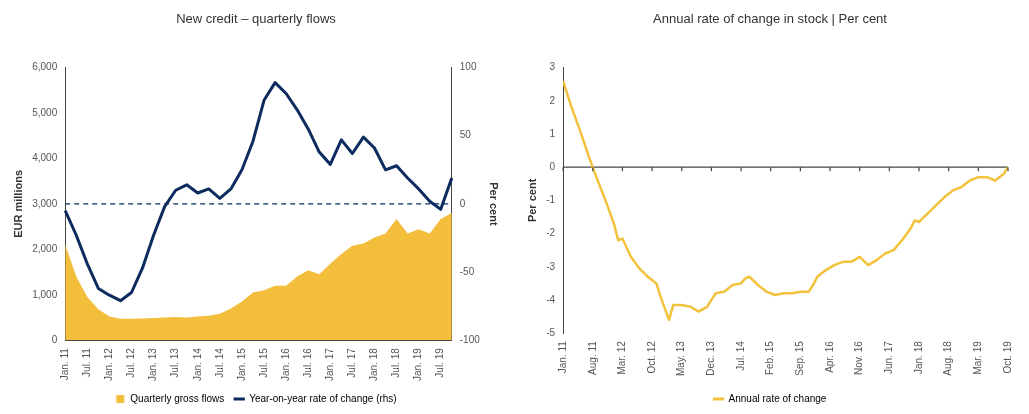 Image resolution: width=1029 pixels, height=414 pixels. I want to click on x-tick-label: Jan. 19, so click(418, 364).